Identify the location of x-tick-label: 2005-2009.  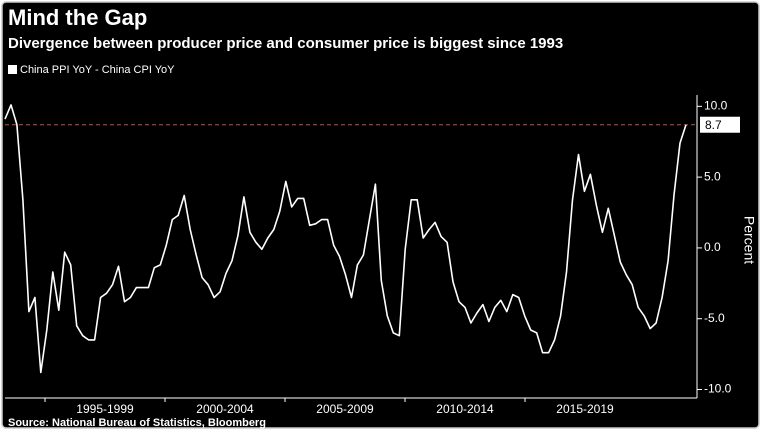
(345, 409).